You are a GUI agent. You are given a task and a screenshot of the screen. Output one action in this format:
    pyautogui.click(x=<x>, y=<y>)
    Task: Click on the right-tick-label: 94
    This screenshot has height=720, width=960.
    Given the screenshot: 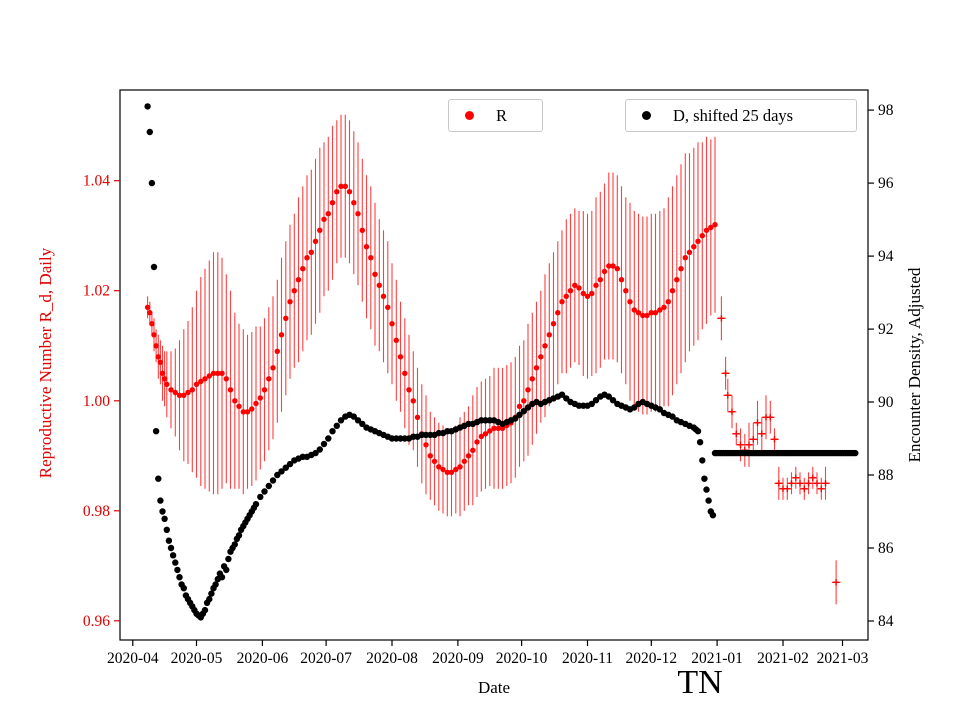 What is the action you would take?
    pyautogui.click(x=886, y=256)
    